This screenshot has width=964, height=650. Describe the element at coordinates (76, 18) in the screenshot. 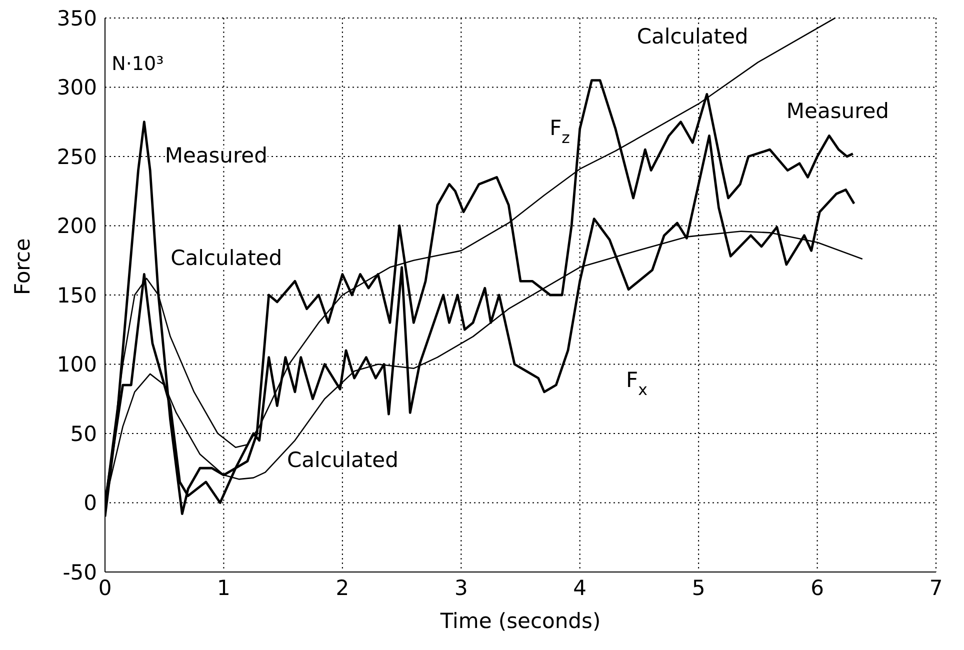

I see `y-tick-label: 350` at that location.